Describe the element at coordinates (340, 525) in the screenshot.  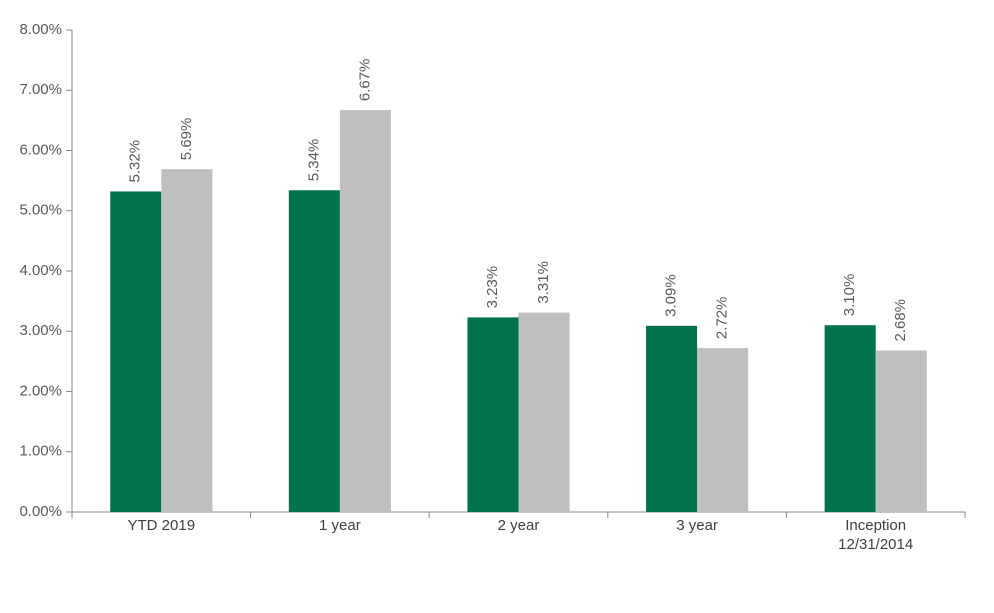
I see `x-tick-label: 1 year` at that location.